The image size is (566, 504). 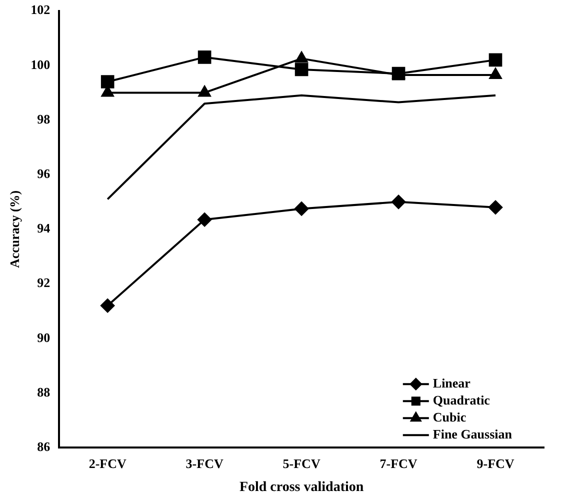 What do you see at coordinates (205, 463) in the screenshot?
I see `x-tick-label: 3-FCV` at bounding box center [205, 463].